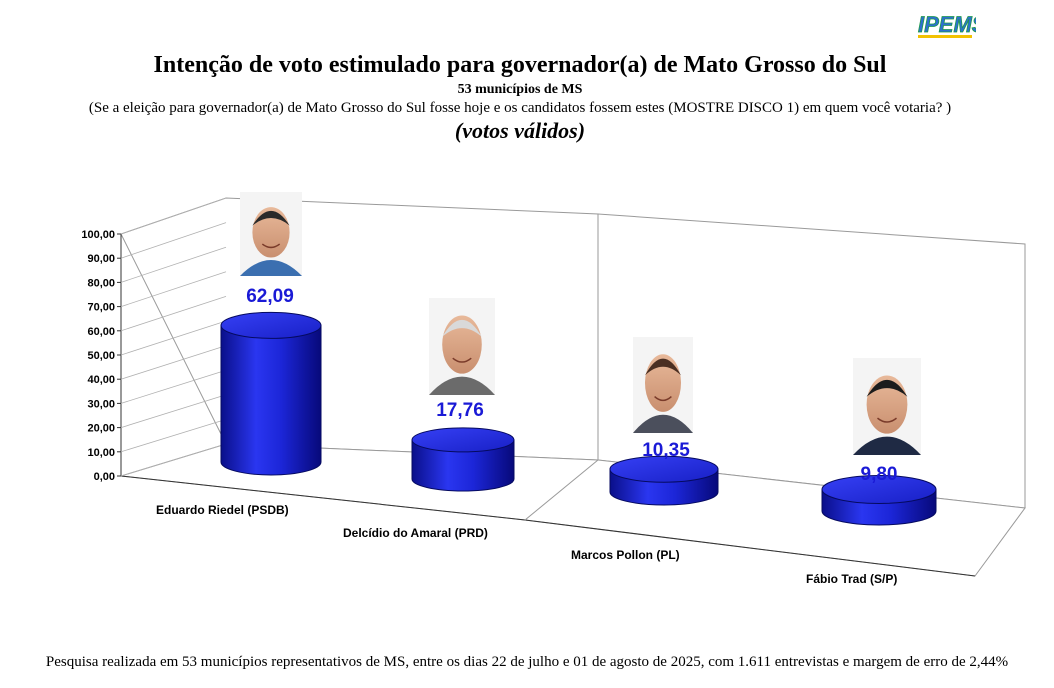  What do you see at coordinates (101, 308) in the screenshot?
I see `y-tick-label: 70,00` at bounding box center [101, 308].